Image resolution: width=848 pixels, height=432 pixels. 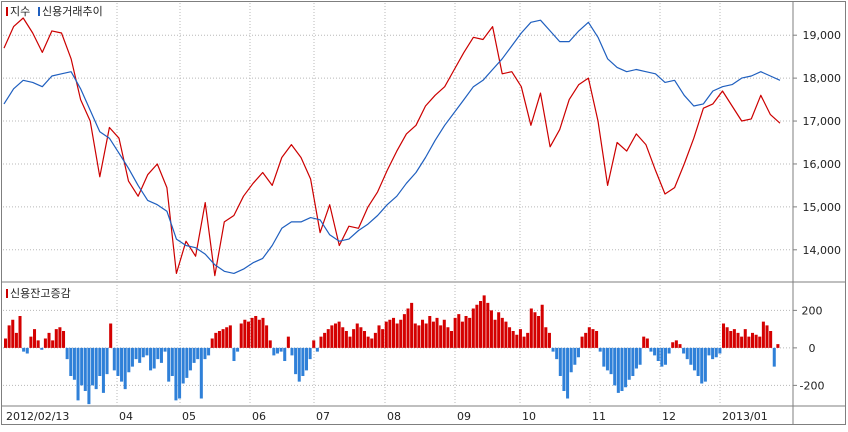 What do you see at coordinates (822, 250) in the screenshot?
I see `y-tick-label: 14,000` at bounding box center [822, 250].